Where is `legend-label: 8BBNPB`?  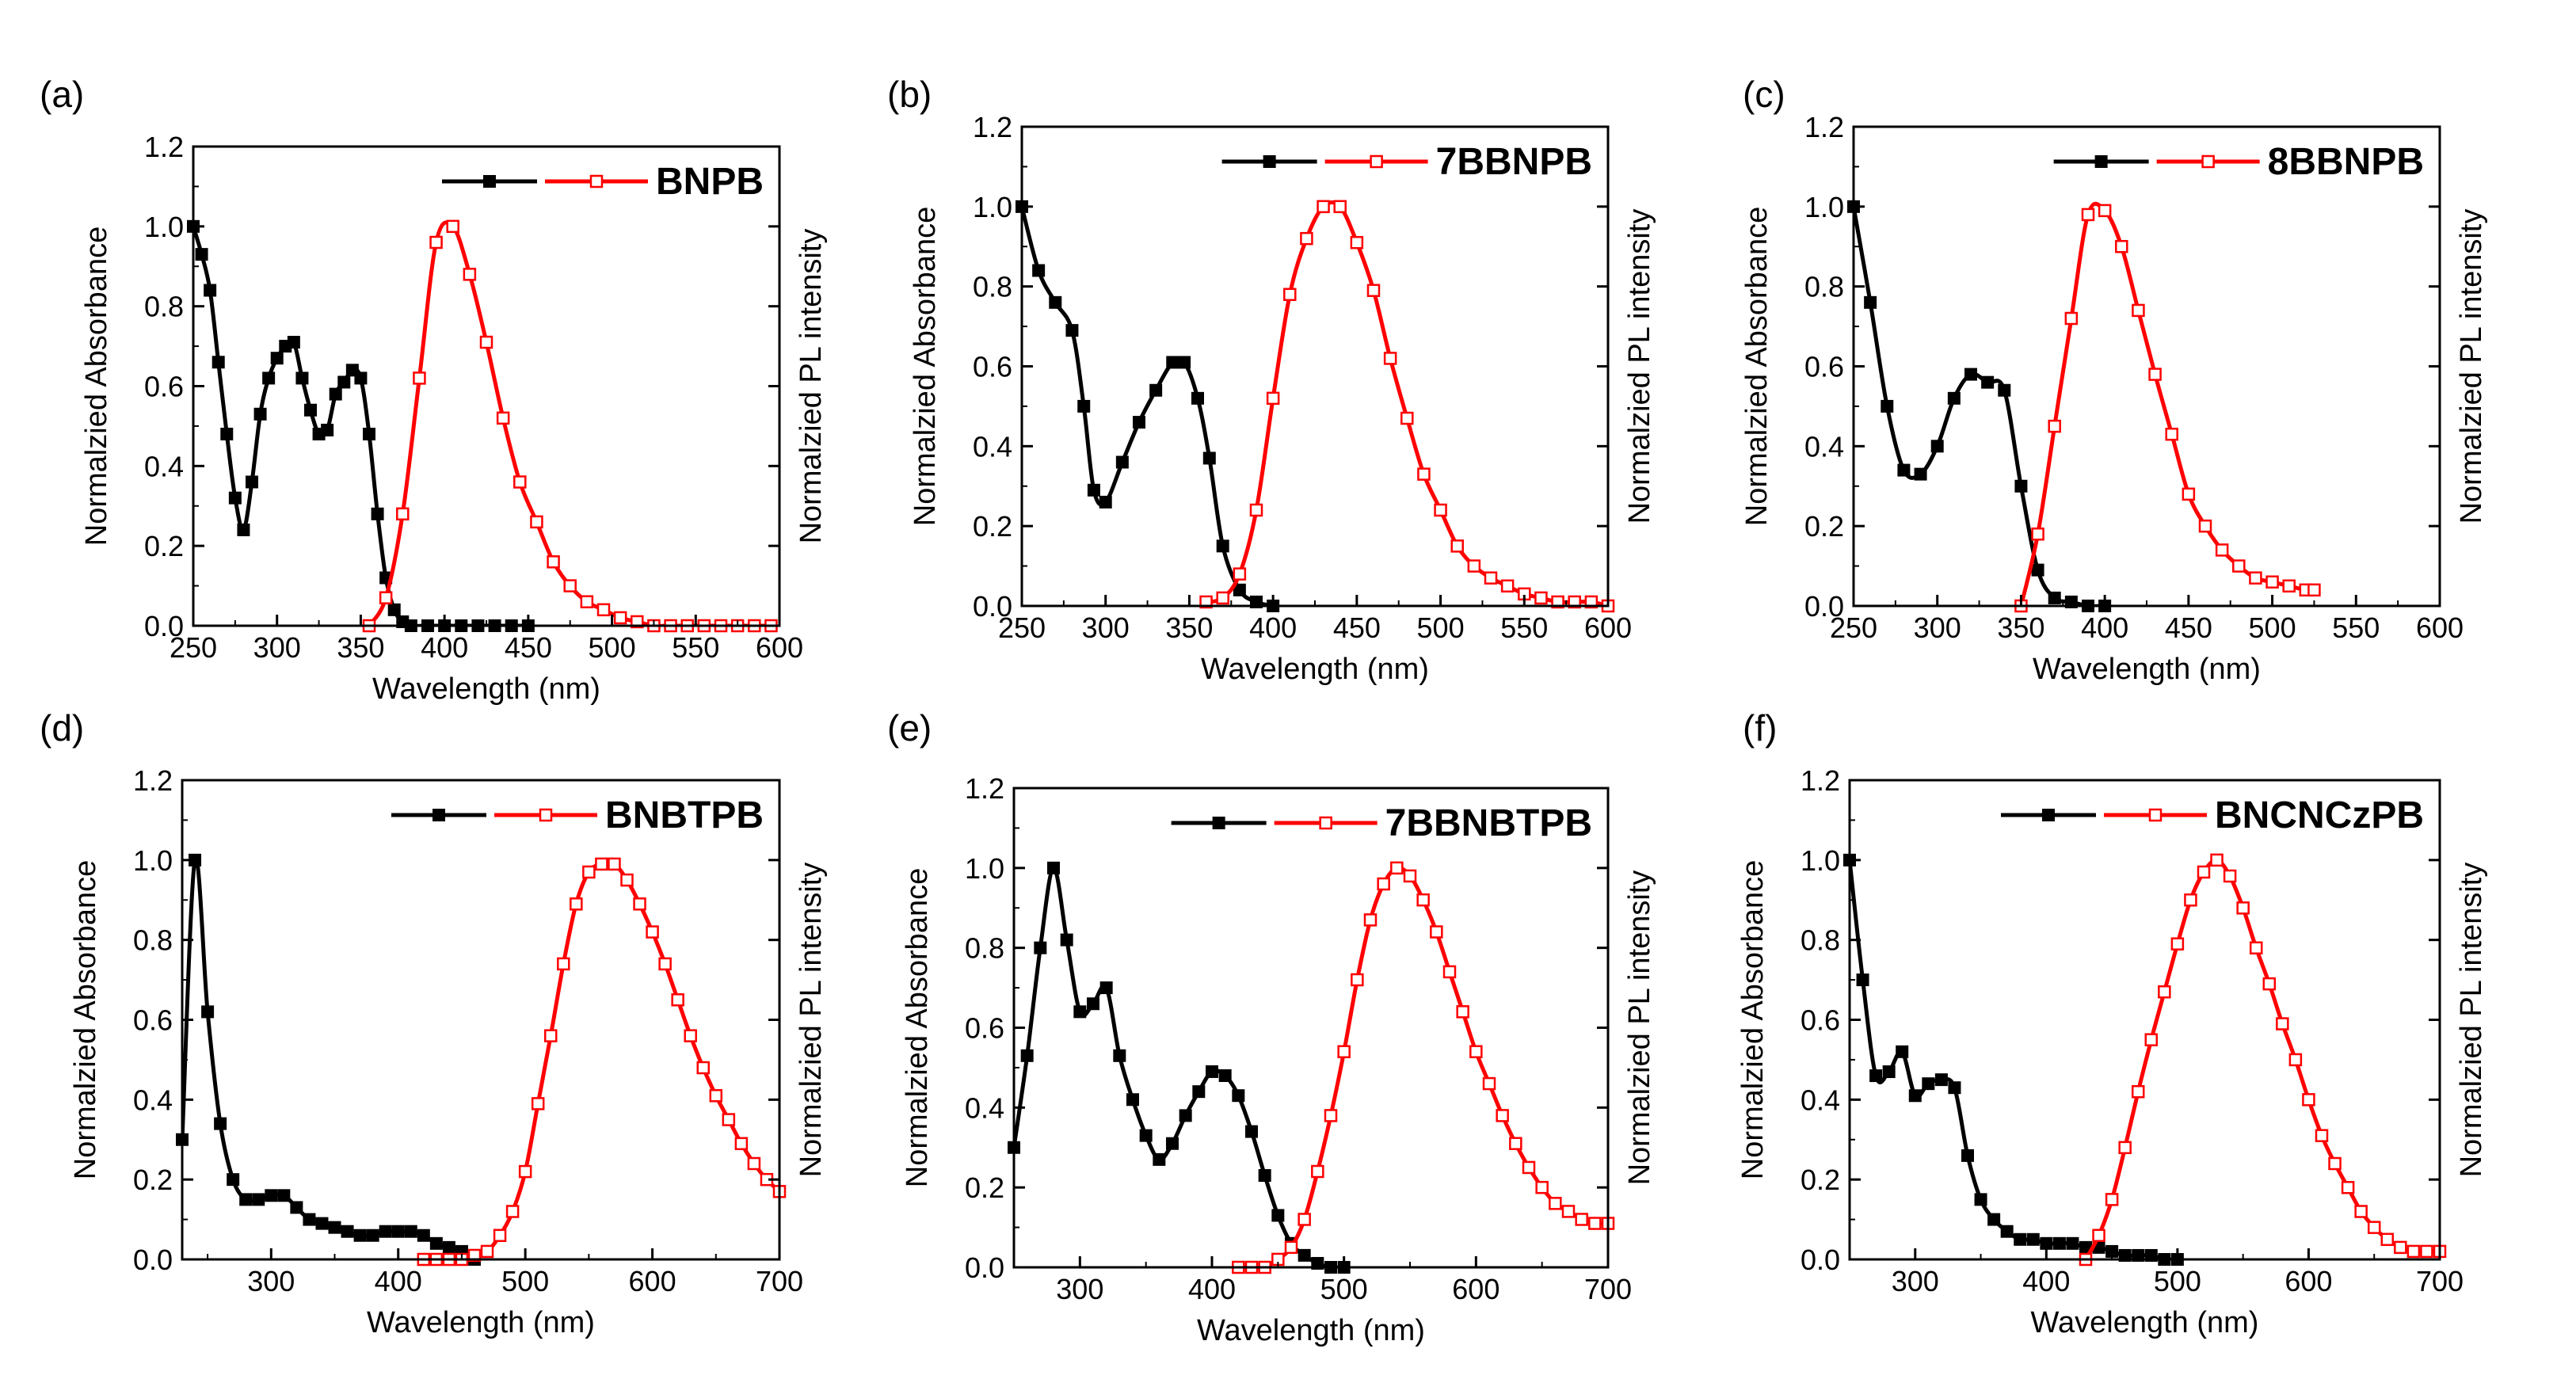 legend-label: 8BBNPB is located at coordinates (2346, 162).